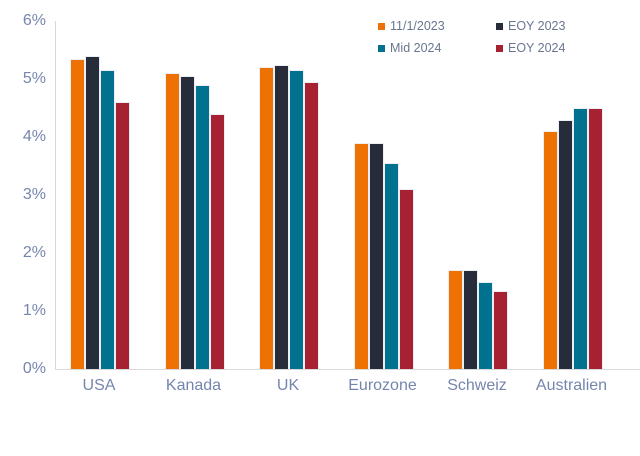 This screenshot has width=640, height=456. I want to click on legend-item-0: 11/1/2023, so click(437, 26).